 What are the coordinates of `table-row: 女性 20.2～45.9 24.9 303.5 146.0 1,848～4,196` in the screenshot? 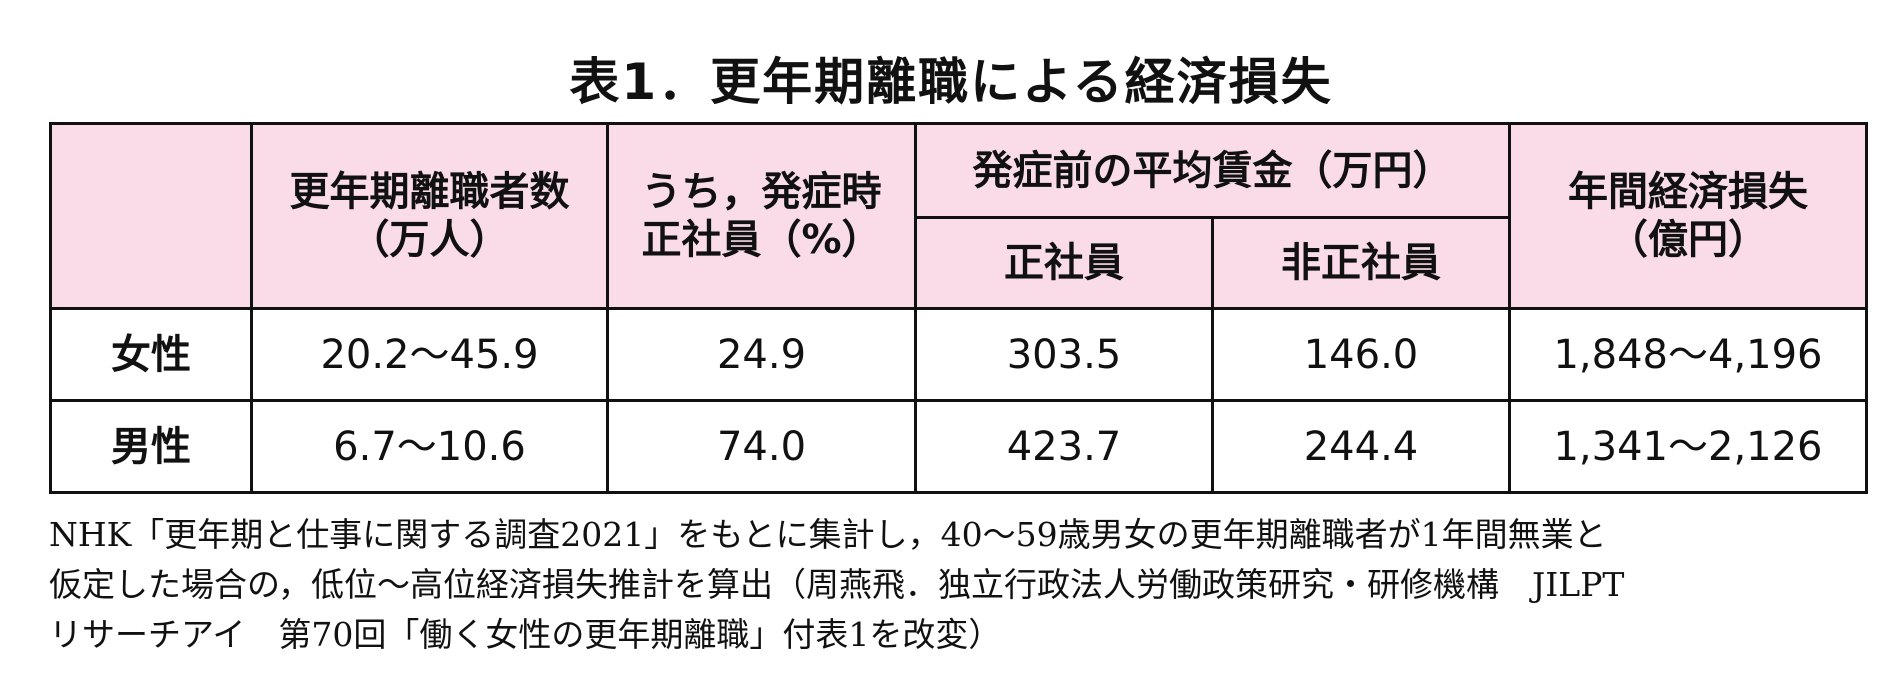 It's located at (958, 354).